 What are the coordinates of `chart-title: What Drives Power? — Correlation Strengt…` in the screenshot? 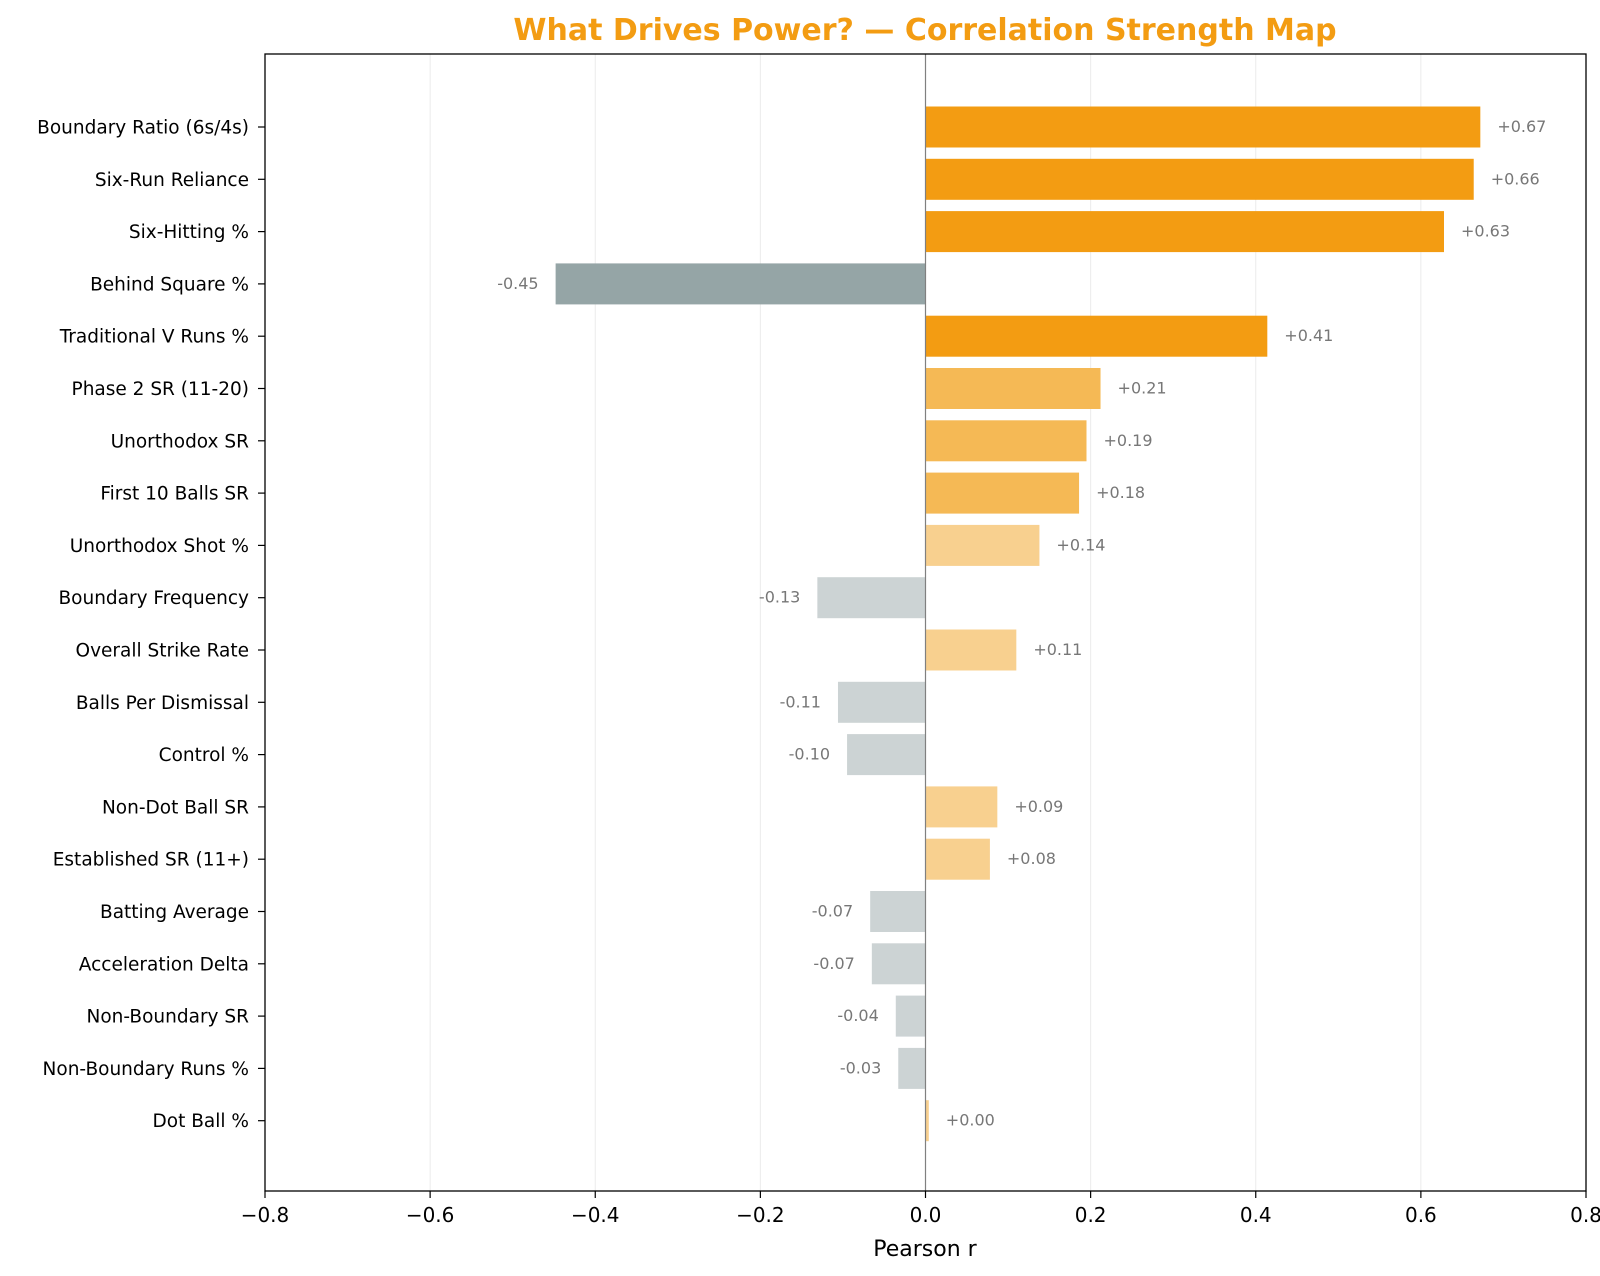 It's located at (924, 30).